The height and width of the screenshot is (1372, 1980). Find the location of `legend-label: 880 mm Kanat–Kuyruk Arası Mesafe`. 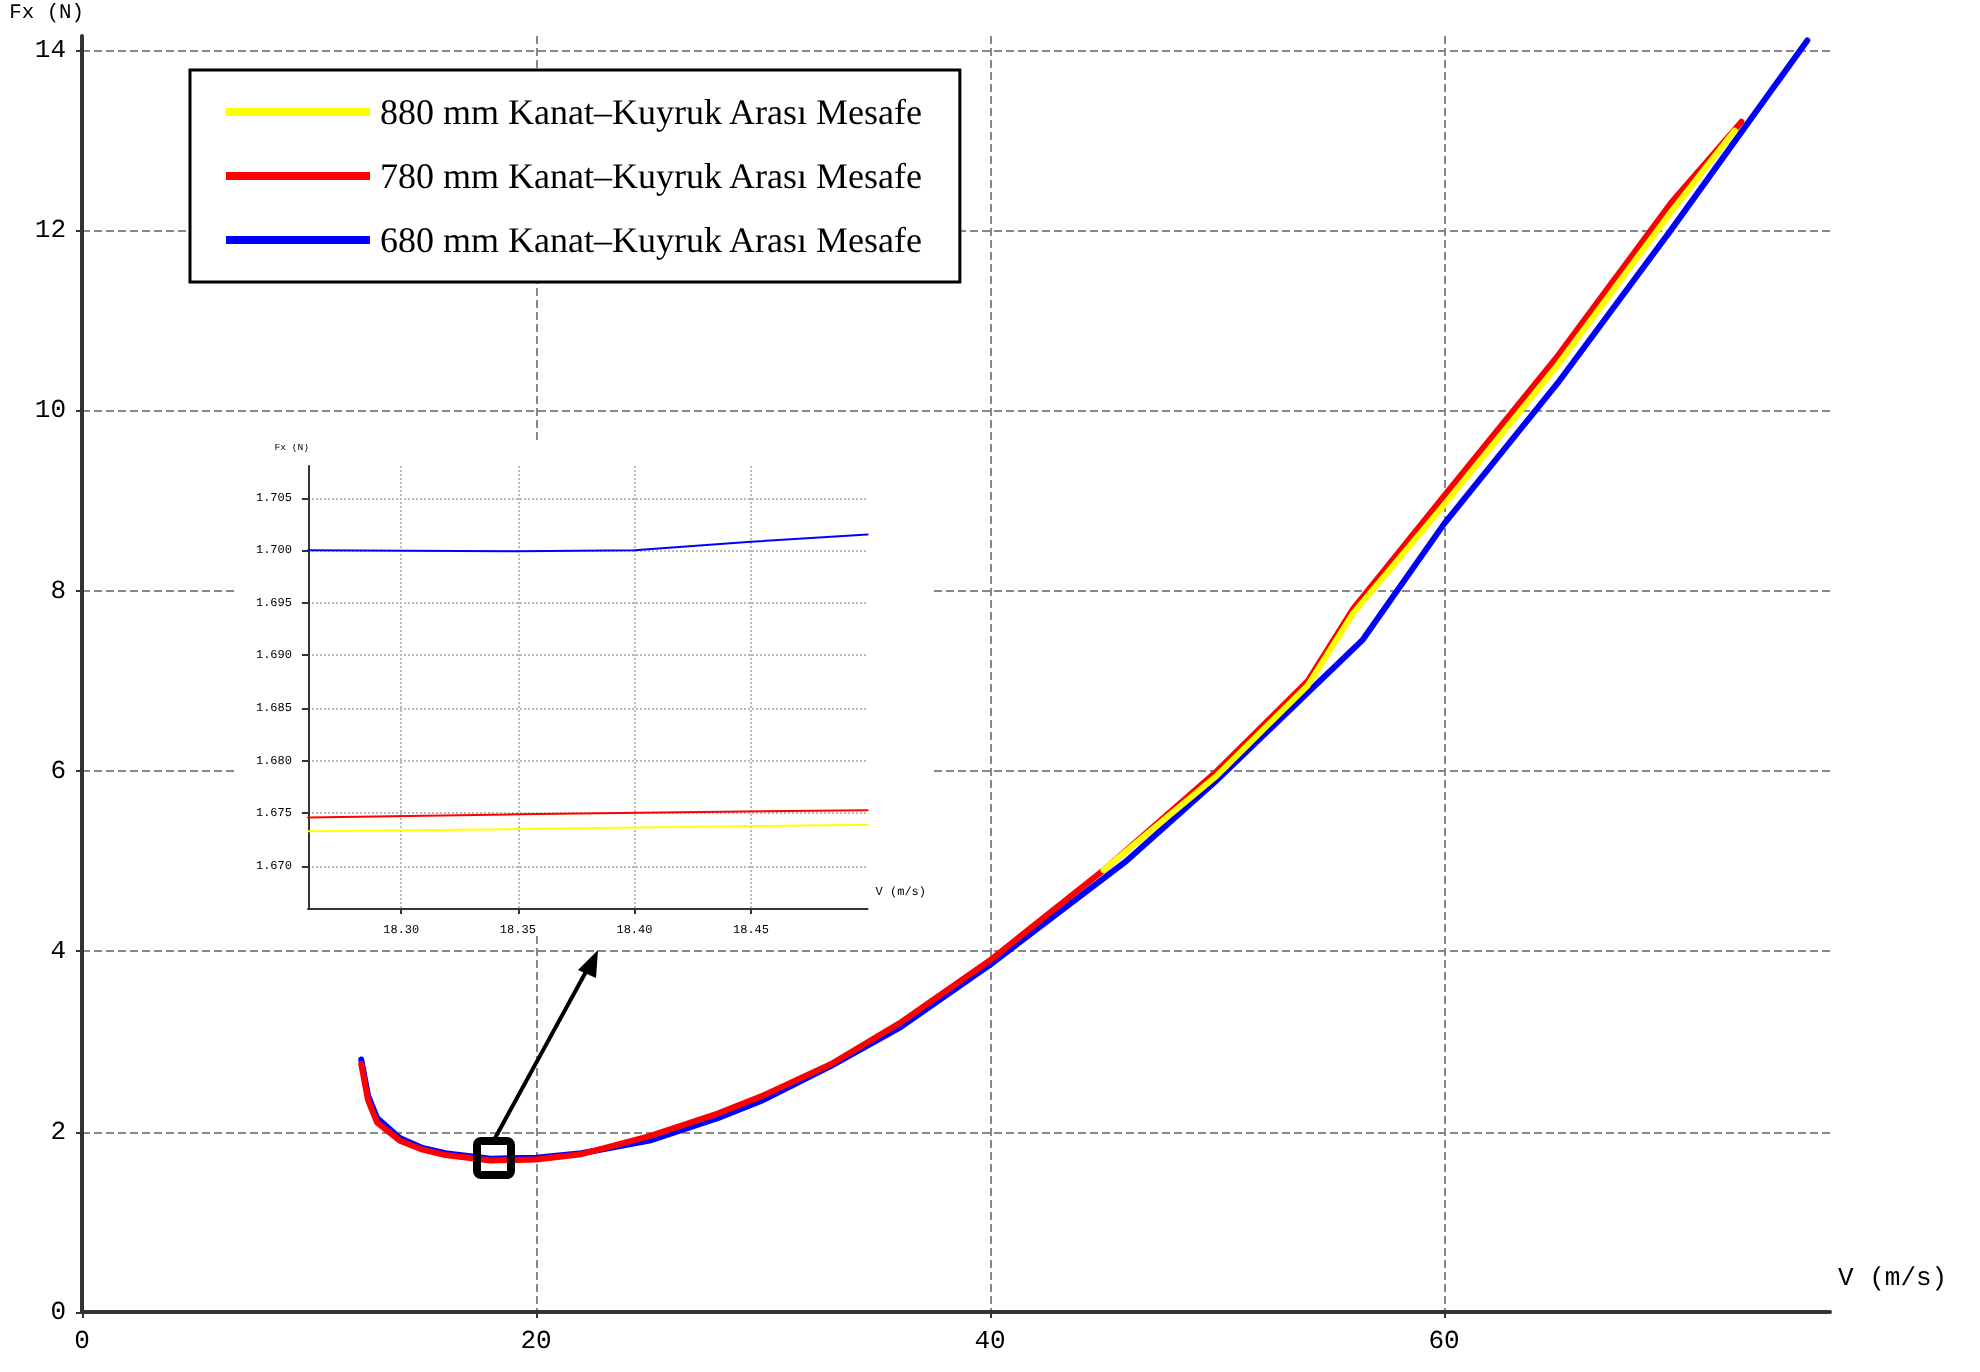

legend-label: 880 mm Kanat–Kuyruk Arası Mesafe is located at coordinates (651, 112).